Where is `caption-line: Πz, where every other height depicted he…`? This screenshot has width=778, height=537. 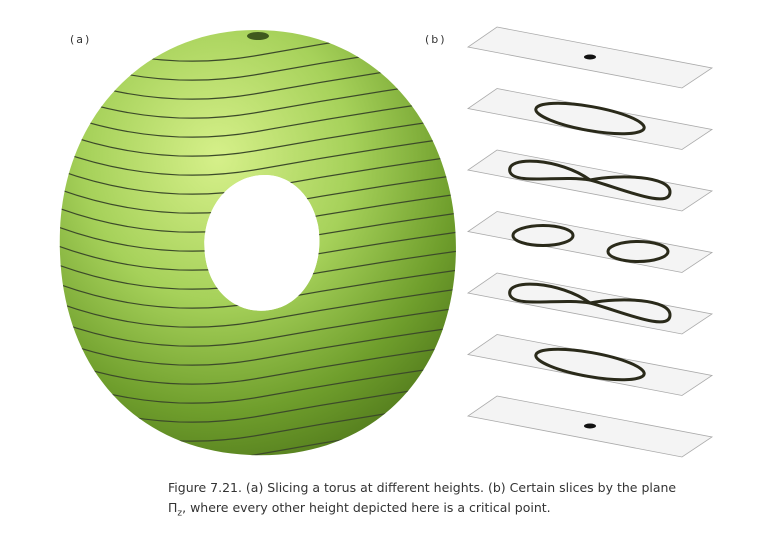
caption-line: Πz, where every other height depicted he… is located at coordinates (422, 511).